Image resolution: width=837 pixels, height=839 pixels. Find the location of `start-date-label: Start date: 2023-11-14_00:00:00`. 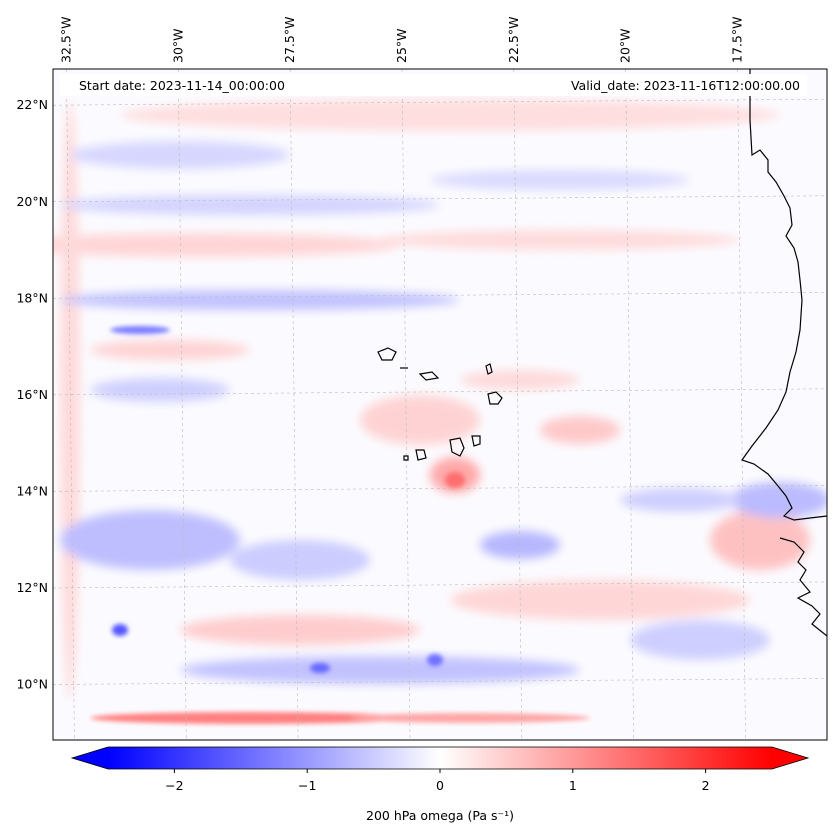

start-date-label: Start date: 2023-11-14_00:00:00 is located at coordinates (182, 85).